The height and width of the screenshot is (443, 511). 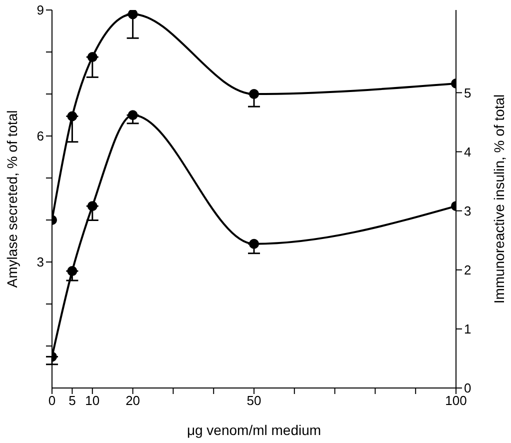 What do you see at coordinates (254, 400) in the screenshot?
I see `x-tick-label: 50` at bounding box center [254, 400].